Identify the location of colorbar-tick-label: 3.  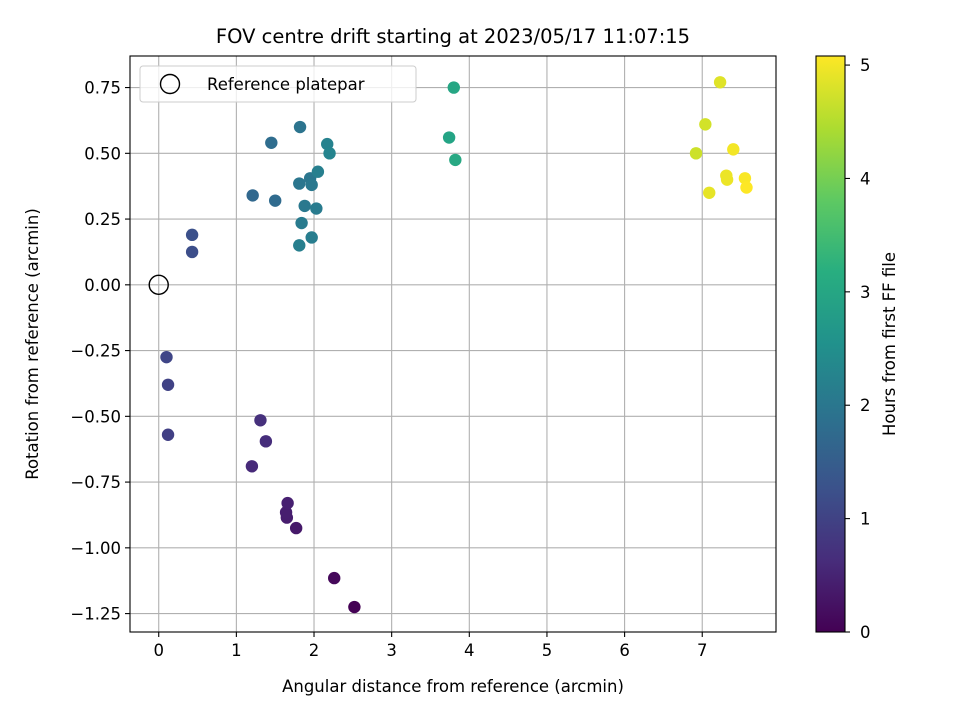
(865, 292).